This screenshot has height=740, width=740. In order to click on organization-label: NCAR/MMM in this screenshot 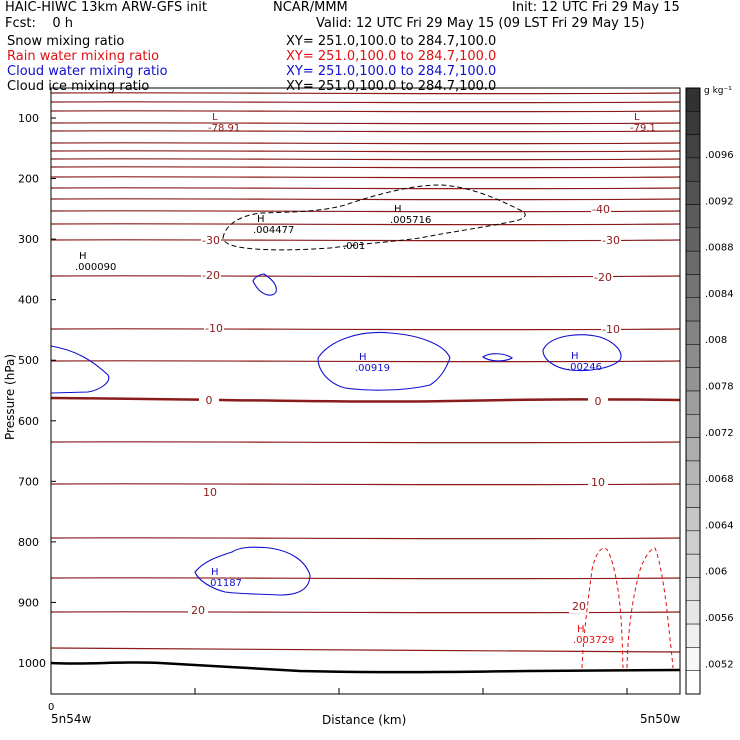, I will do `click(310, 7)`.